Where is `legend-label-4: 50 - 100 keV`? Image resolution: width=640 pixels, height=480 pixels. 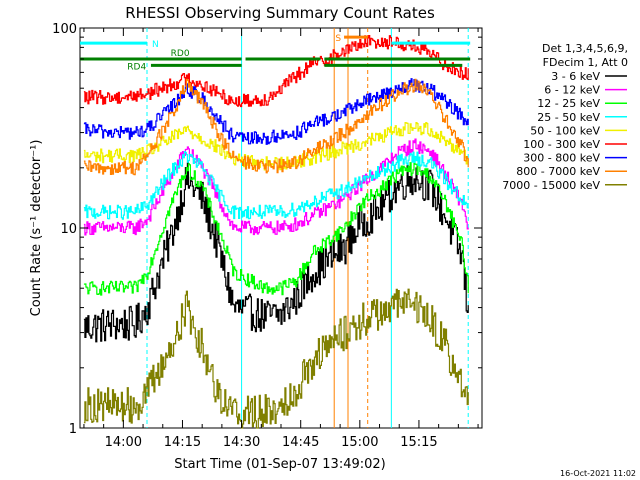 legend-label-4: 50 - 100 keV is located at coordinates (565, 130).